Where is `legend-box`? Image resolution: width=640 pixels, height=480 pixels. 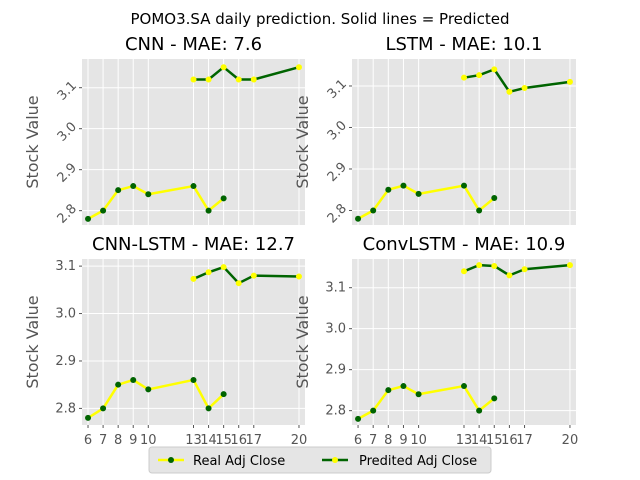
legend-box is located at coordinates (320, 460).